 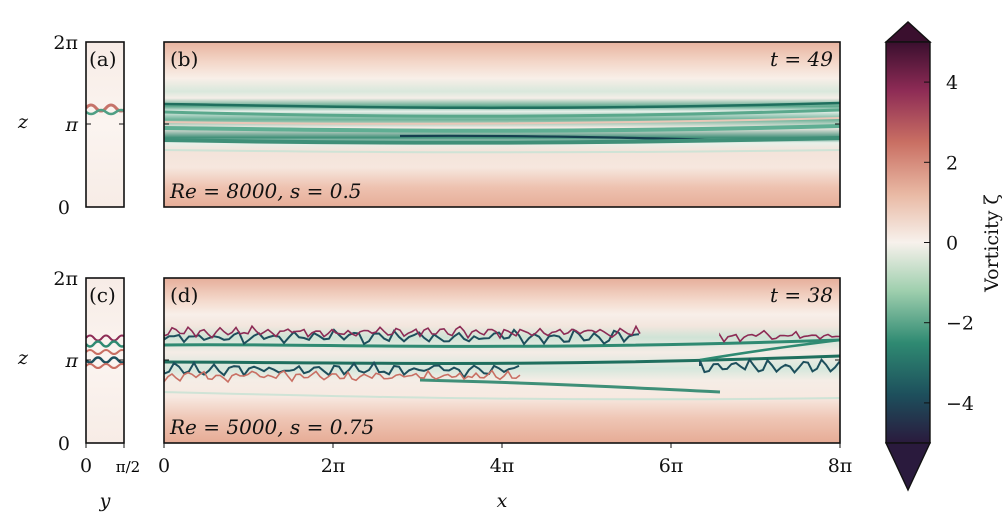 What do you see at coordinates (103, 59) in the screenshot?
I see `panel-a-tag: (a)` at bounding box center [103, 59].